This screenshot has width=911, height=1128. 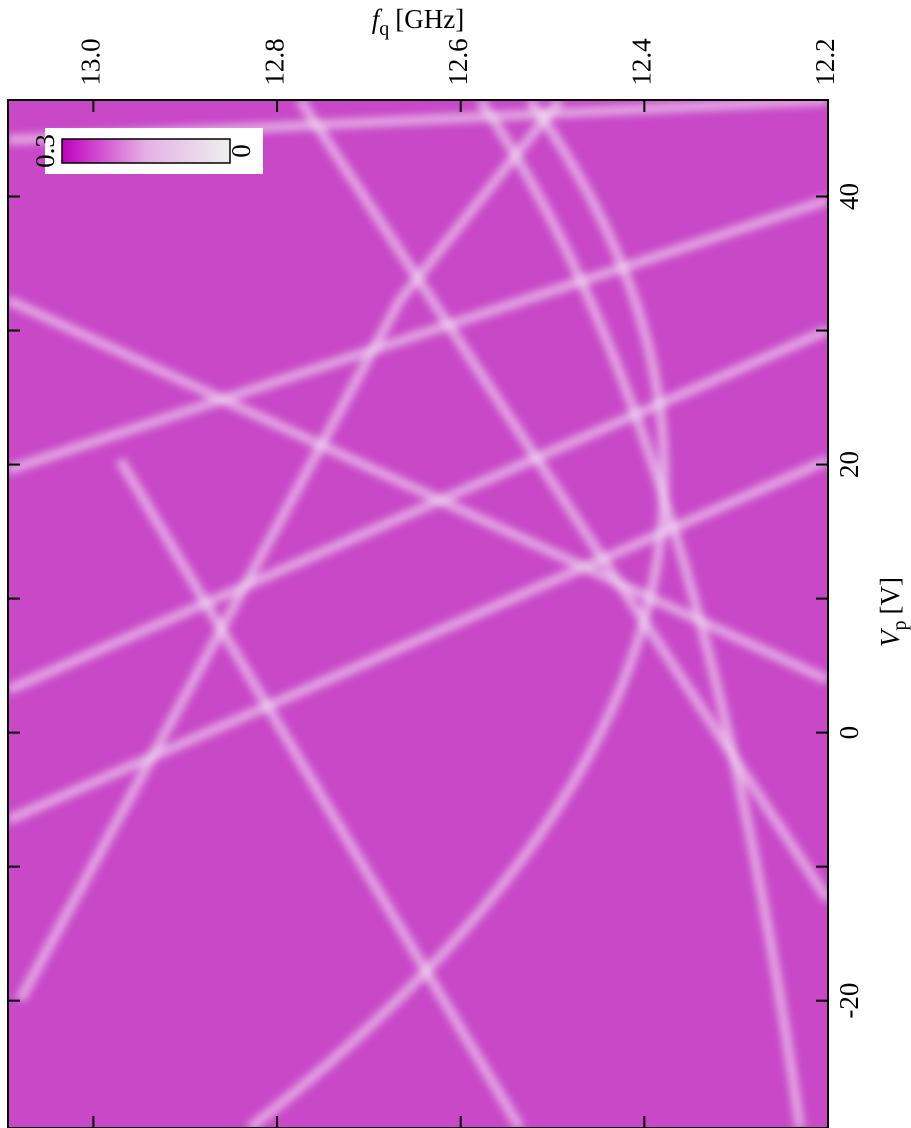 What do you see at coordinates (642, 62) in the screenshot?
I see `x-tick-label: 12.4` at bounding box center [642, 62].